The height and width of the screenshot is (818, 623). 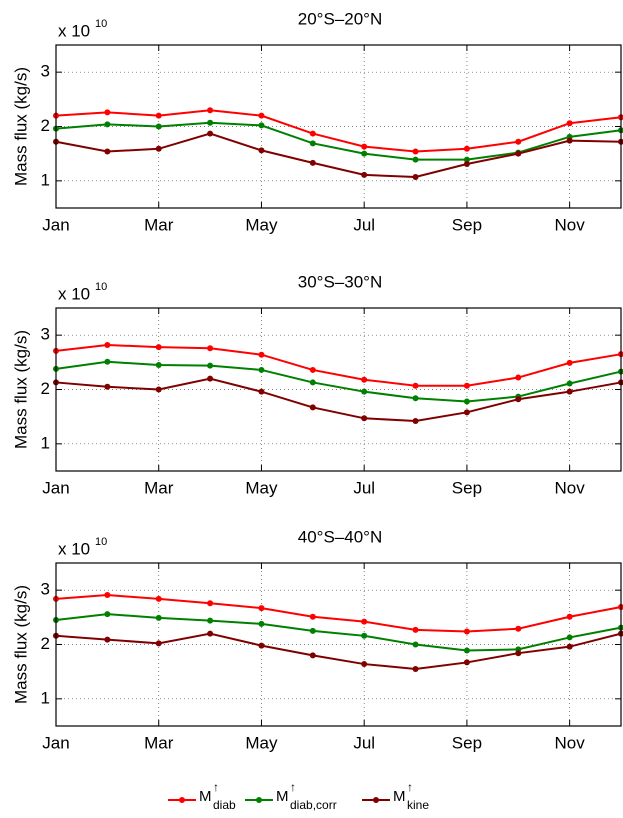 I want to click on legend-sub: diab,corr, so click(x=313, y=805).